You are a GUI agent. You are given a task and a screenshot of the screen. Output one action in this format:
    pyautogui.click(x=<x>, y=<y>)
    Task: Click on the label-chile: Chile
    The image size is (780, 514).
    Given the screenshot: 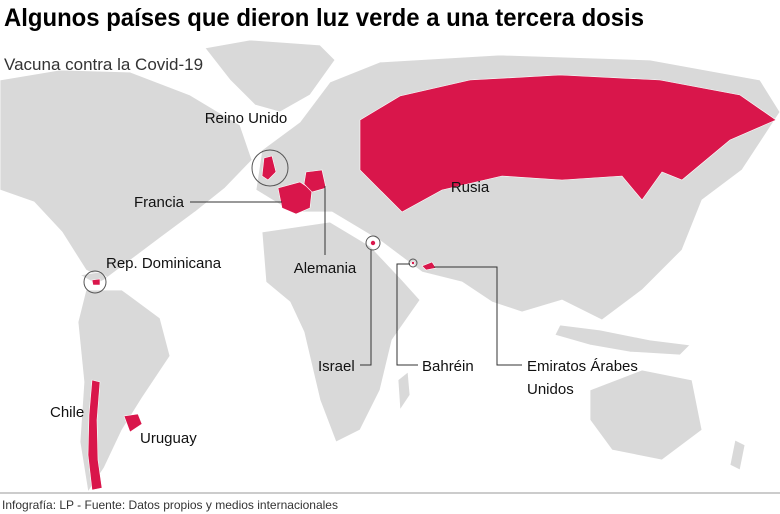 What is the action you would take?
    pyautogui.click(x=67, y=412)
    